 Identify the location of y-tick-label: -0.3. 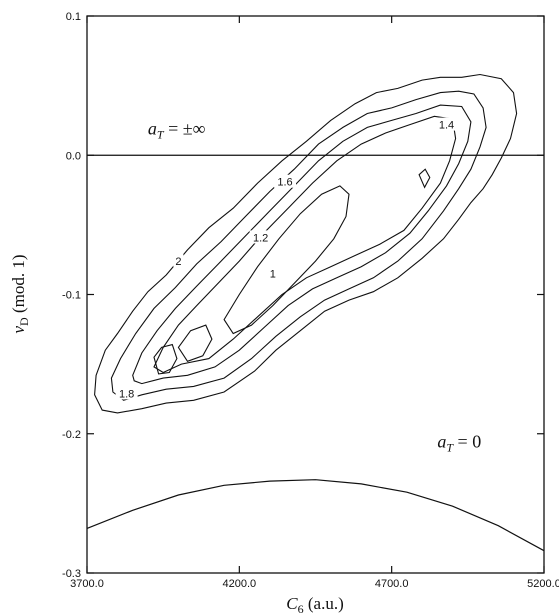
(71, 574).